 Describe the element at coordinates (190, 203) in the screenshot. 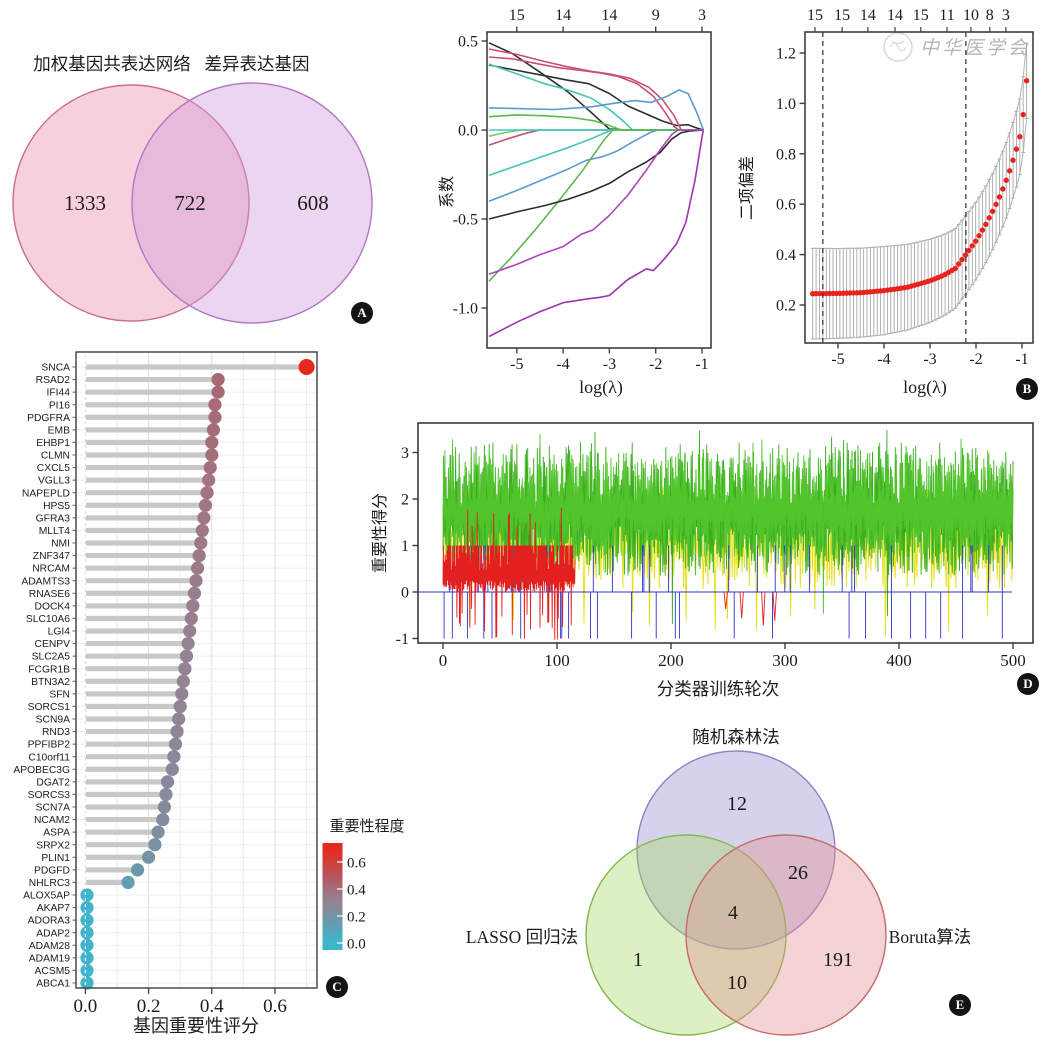

I see `venn-overlap-count: 722` at that location.